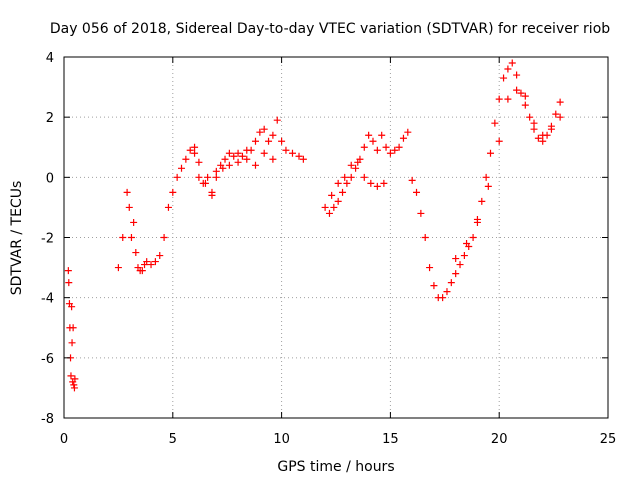 The height and width of the screenshot is (480, 640). What do you see at coordinates (499, 439) in the screenshot?
I see `x-tick-label: 20` at bounding box center [499, 439].